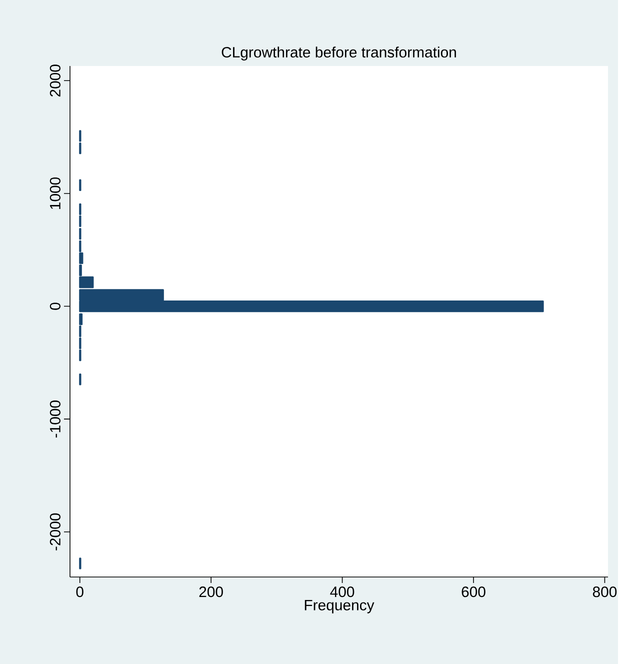  What do you see at coordinates (339, 607) in the screenshot?
I see `x-axis-title: Frequency` at bounding box center [339, 607].